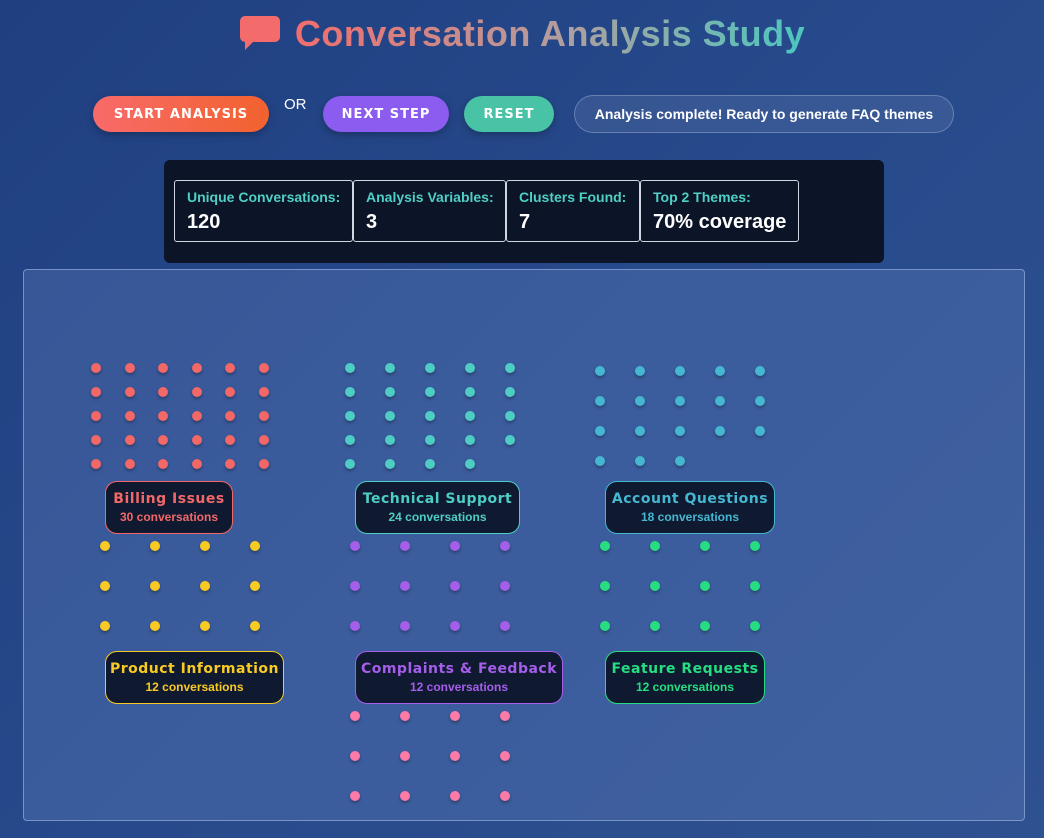  I want to click on cluster-label-technical: Technical Support 24 conversations, so click(437, 507).